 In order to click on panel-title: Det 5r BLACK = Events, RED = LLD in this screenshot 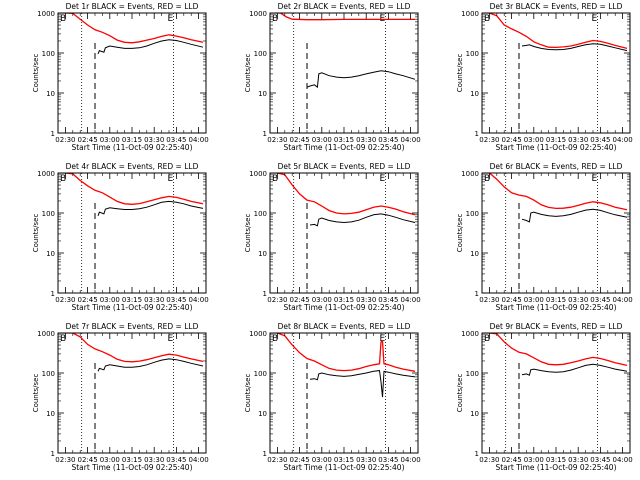, I will do `click(344, 166)`.